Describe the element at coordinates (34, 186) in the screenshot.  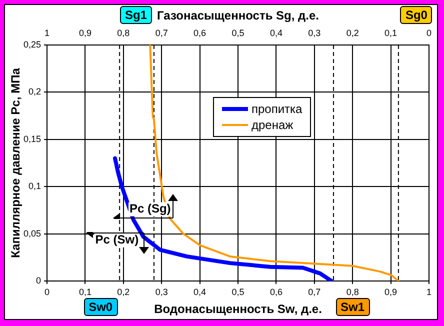
I see `y-tick-label: 0,1` at that location.